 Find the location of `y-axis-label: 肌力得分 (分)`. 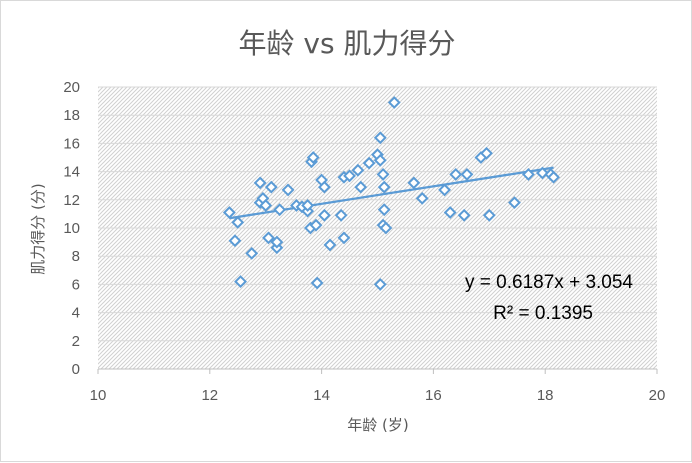

y-axis-label: 肌力得分 (分) is located at coordinates (38, 228).